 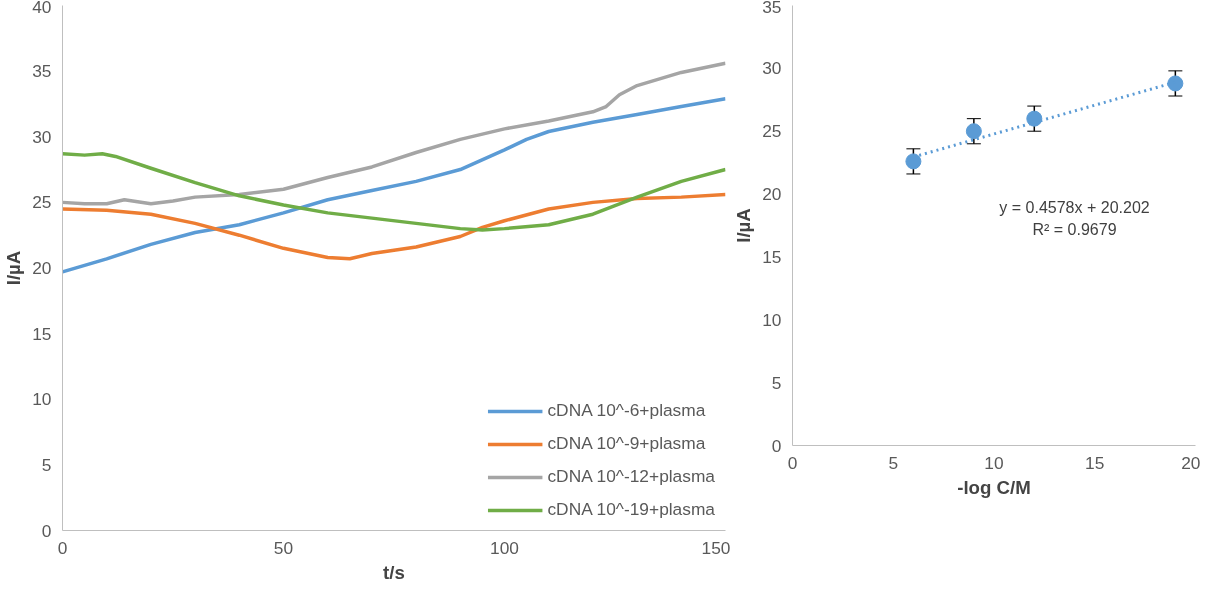 What do you see at coordinates (631, 476) in the screenshot?
I see `legend-label: cDNA 10^-12+plasma` at bounding box center [631, 476].